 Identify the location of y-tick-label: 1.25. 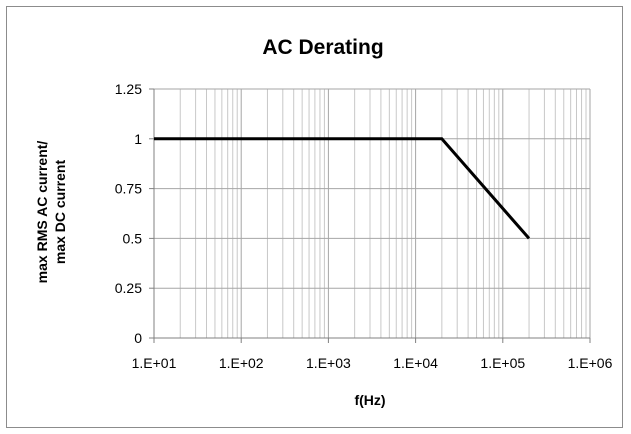
(128, 89).